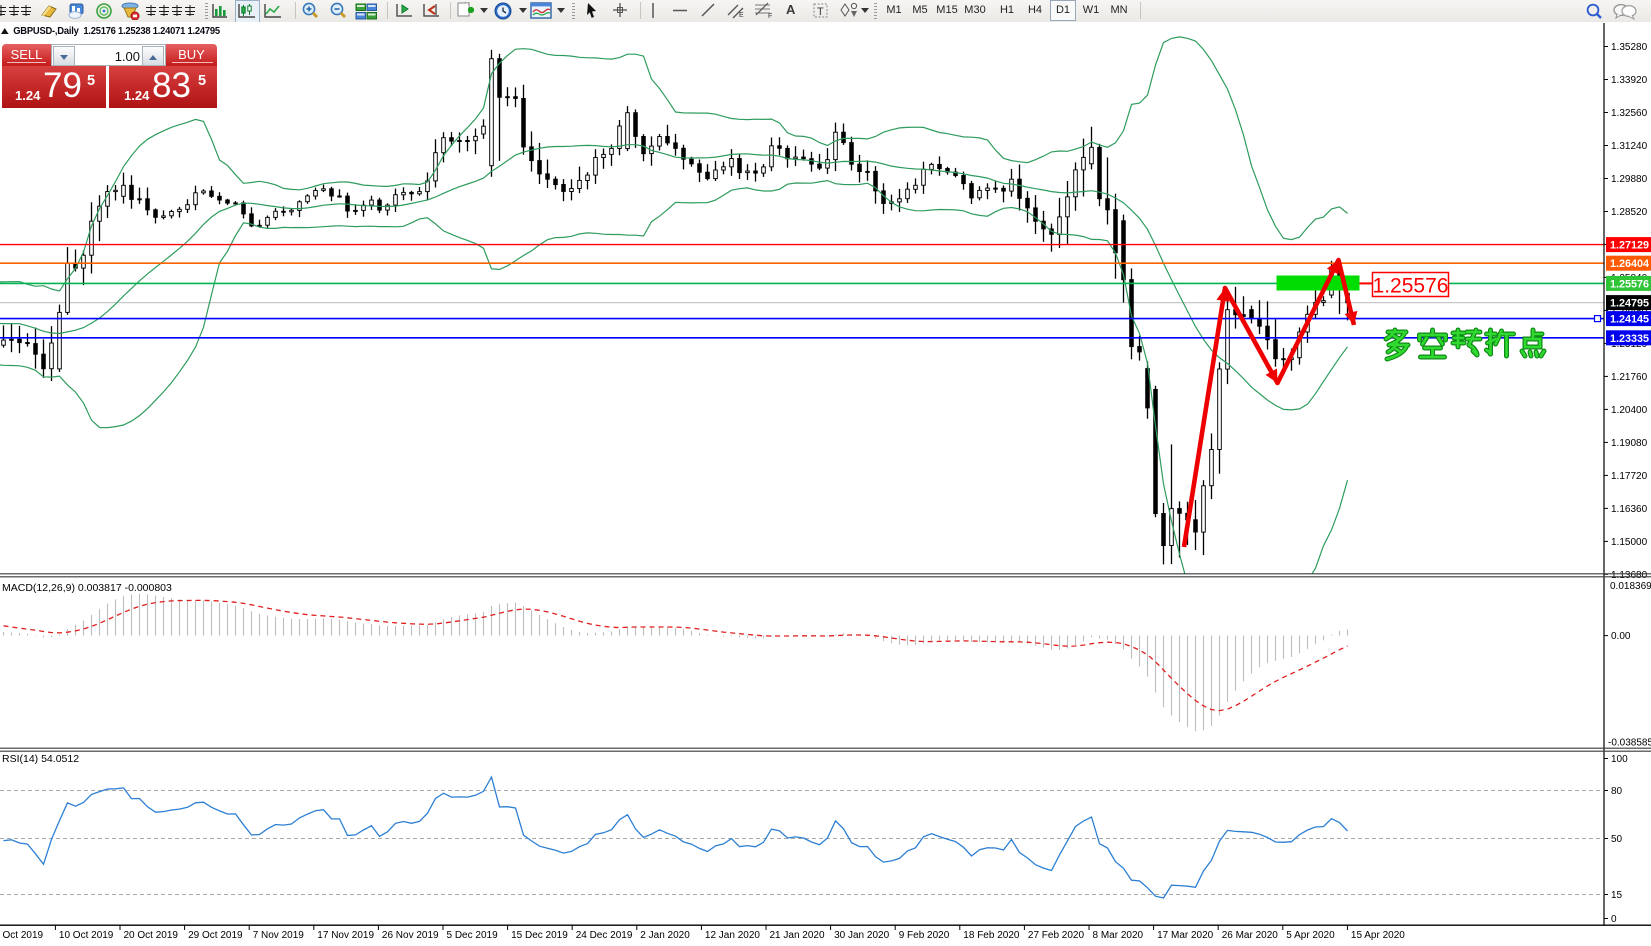 This screenshot has width=1651, height=946. Describe the element at coordinates (1629, 410) in the screenshot. I see `svg-text: 1.20400` at that location.